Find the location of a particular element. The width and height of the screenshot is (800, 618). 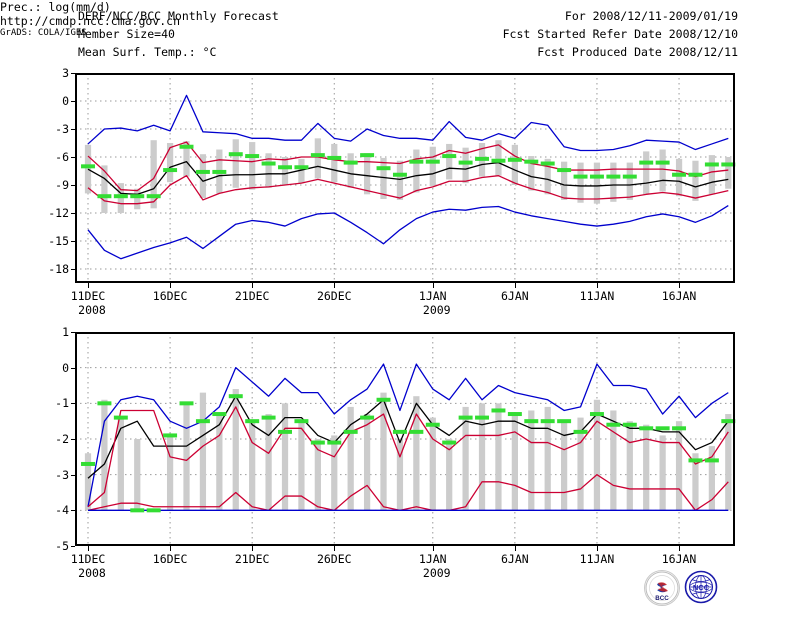

series-line-percentile_lower is located at coordinates (408, 190).